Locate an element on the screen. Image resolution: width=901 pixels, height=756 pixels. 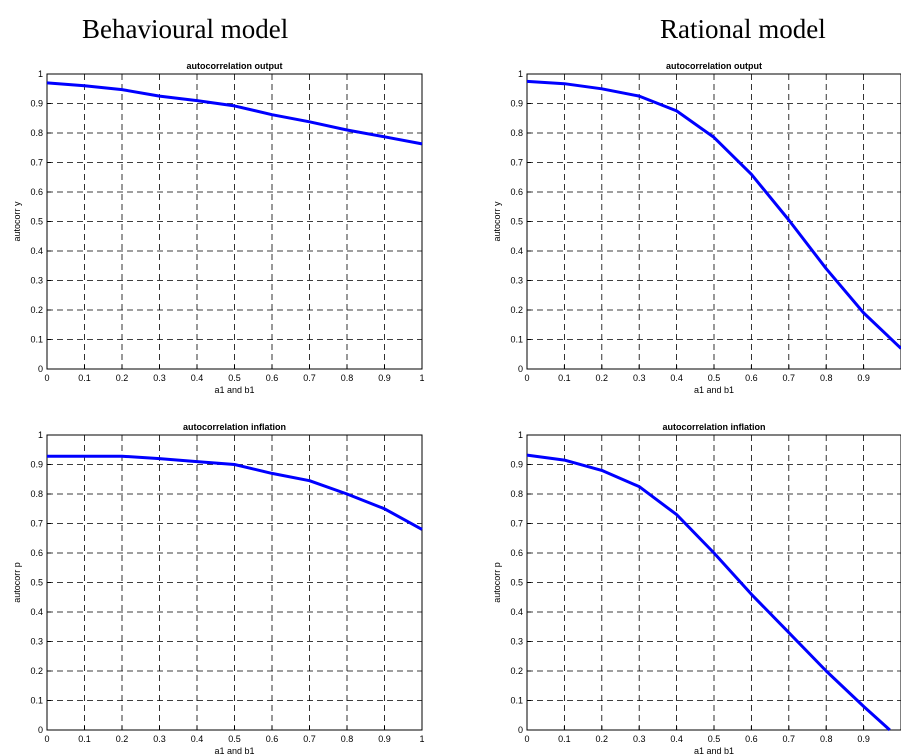
rational-model-heading: Rational model is located at coordinates (743, 29).